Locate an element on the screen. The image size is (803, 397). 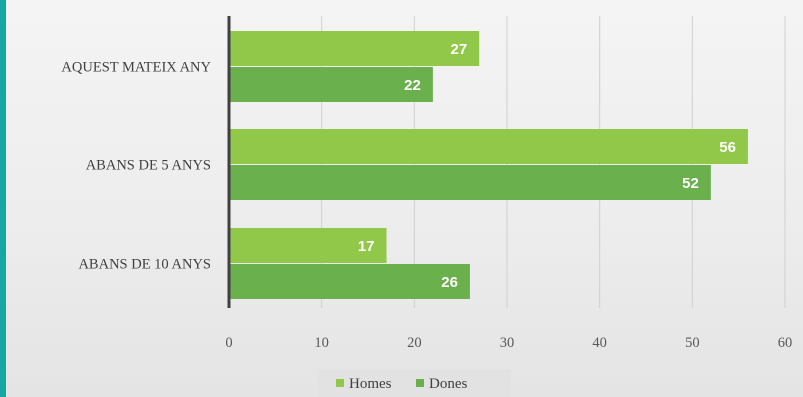
bar-homes-aquest-mateix-any is located at coordinates (354, 48).